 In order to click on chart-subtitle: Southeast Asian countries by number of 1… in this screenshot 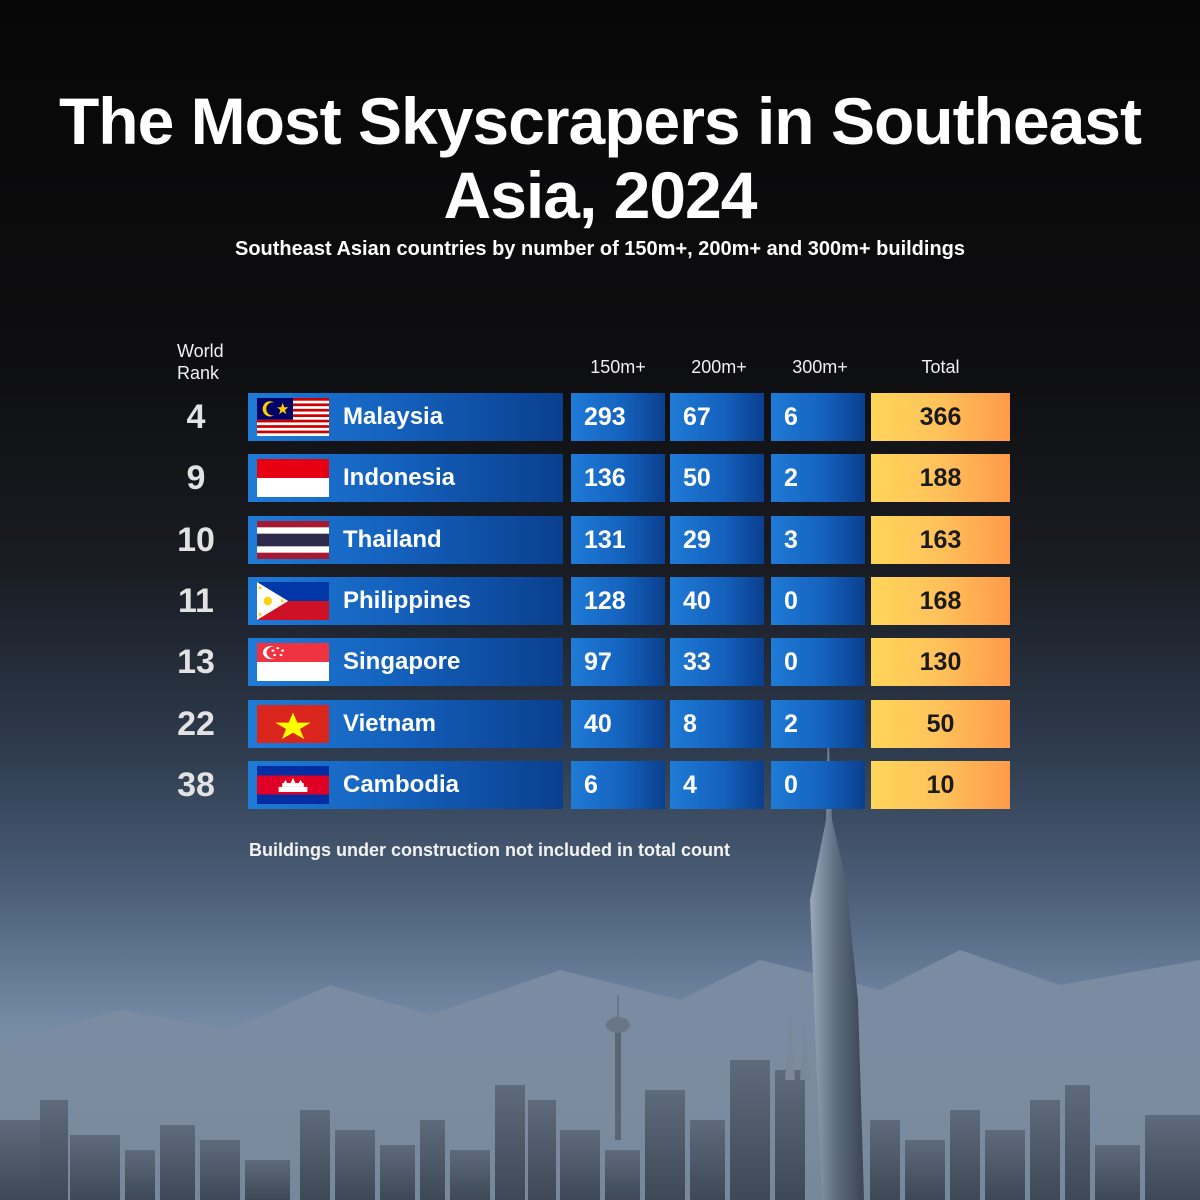, I will do `click(600, 249)`.